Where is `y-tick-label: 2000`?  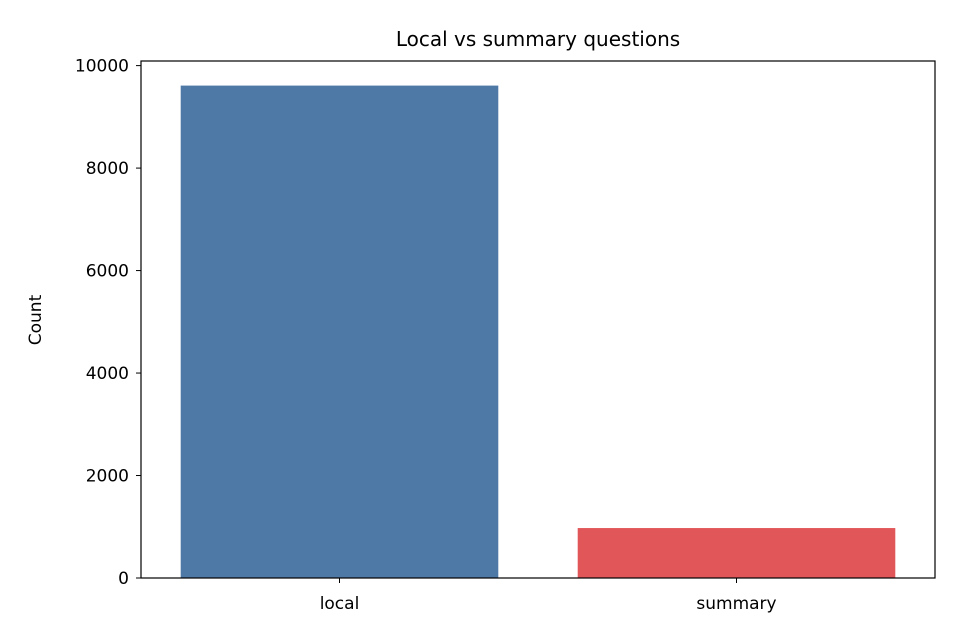
y-tick-label: 2000 is located at coordinates (107, 477).